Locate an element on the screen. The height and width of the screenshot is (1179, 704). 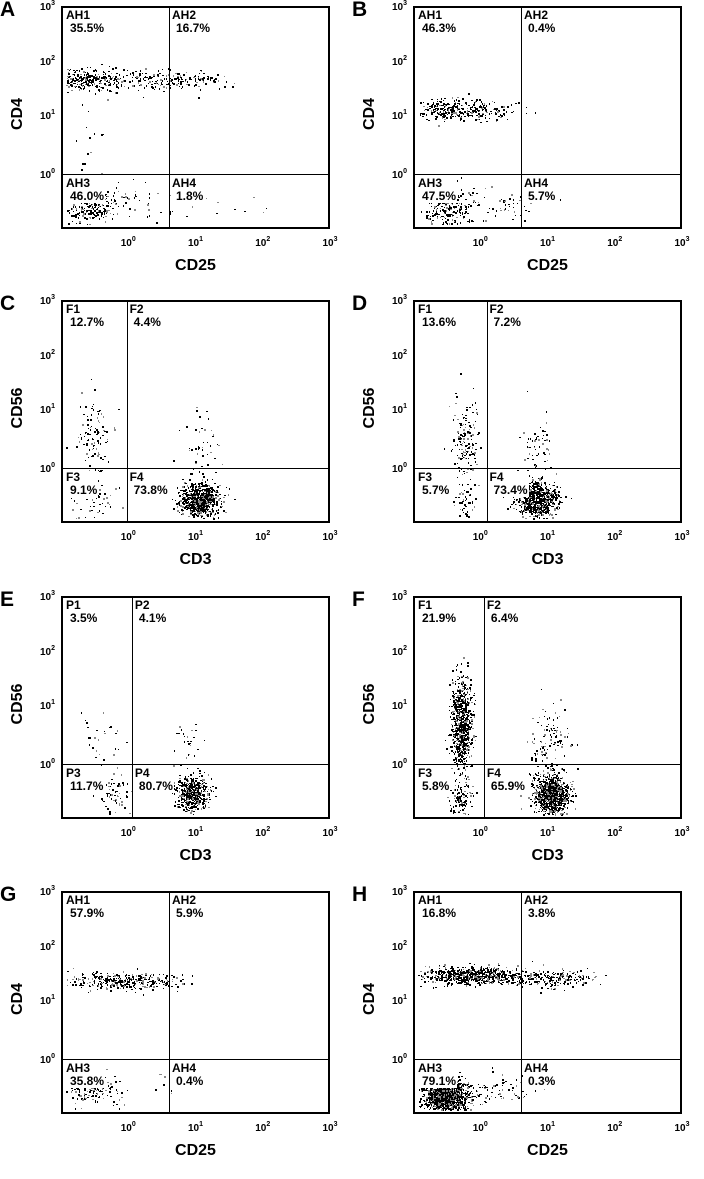
quadrant-label-ah4: AH4 0.3% is located at coordinates (540, 1075).